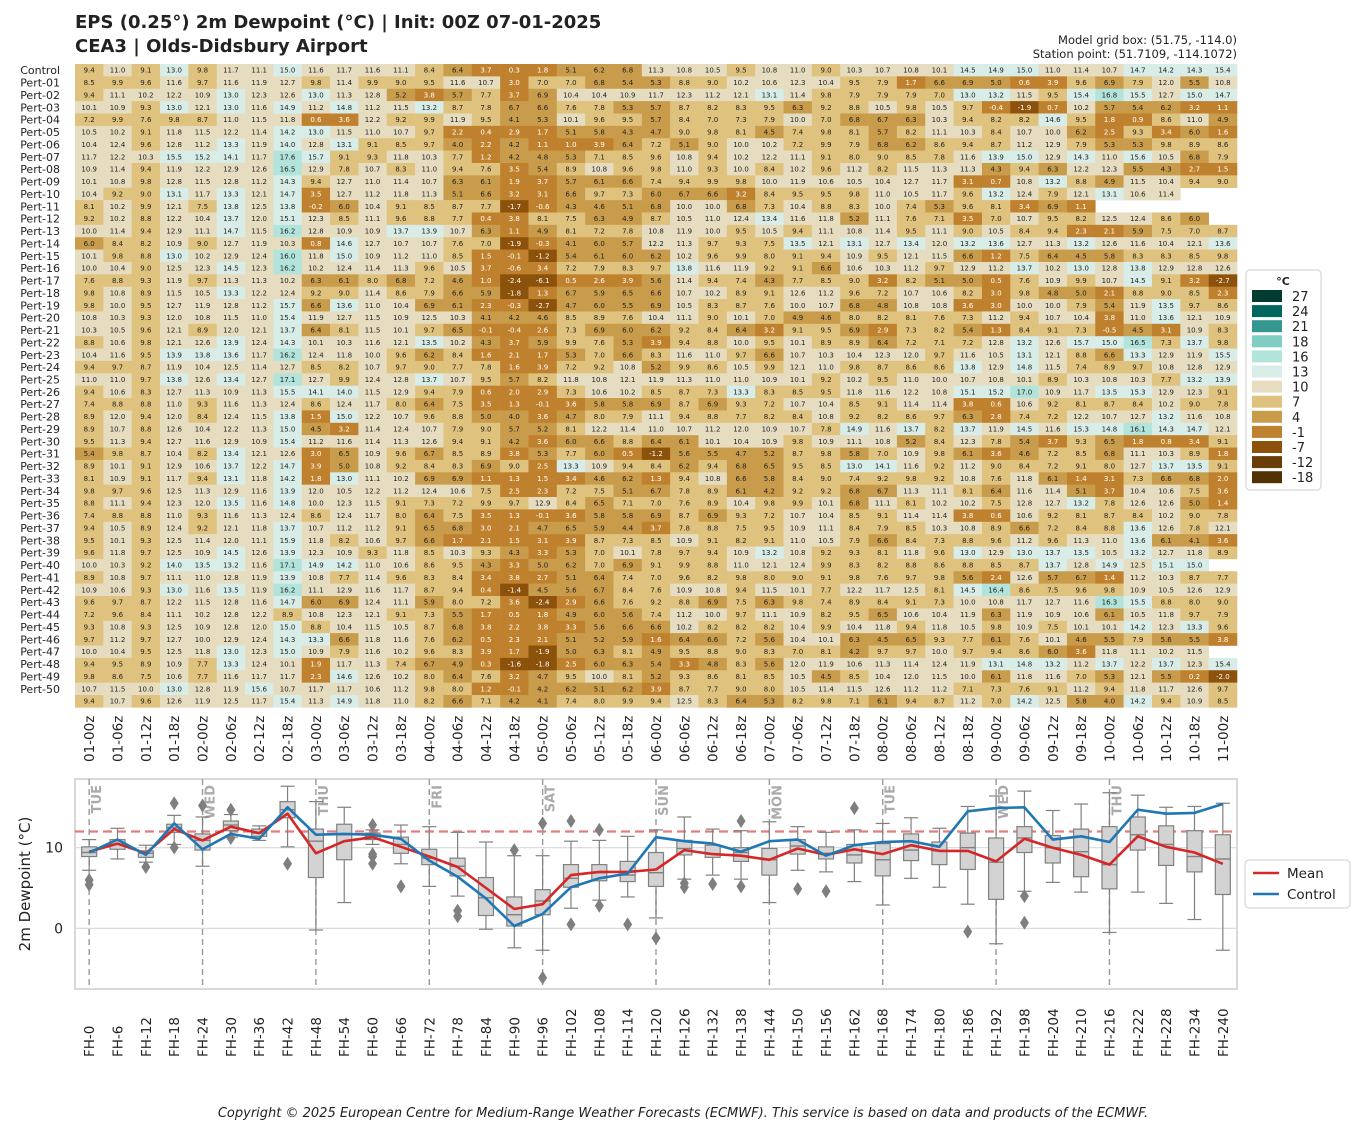 This screenshot has height=1136, width=1366. Describe the element at coordinates (600, 1032) in the screenshot. I see `x-tick-label: FH-108` at that location.